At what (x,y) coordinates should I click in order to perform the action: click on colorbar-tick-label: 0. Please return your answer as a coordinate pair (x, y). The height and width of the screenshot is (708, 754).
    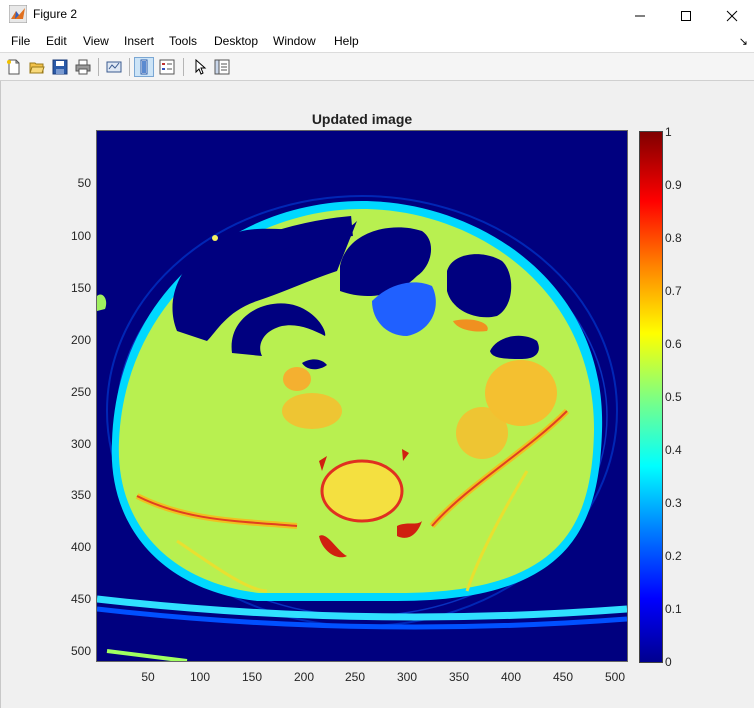
    Looking at the image, I should click on (668, 662).